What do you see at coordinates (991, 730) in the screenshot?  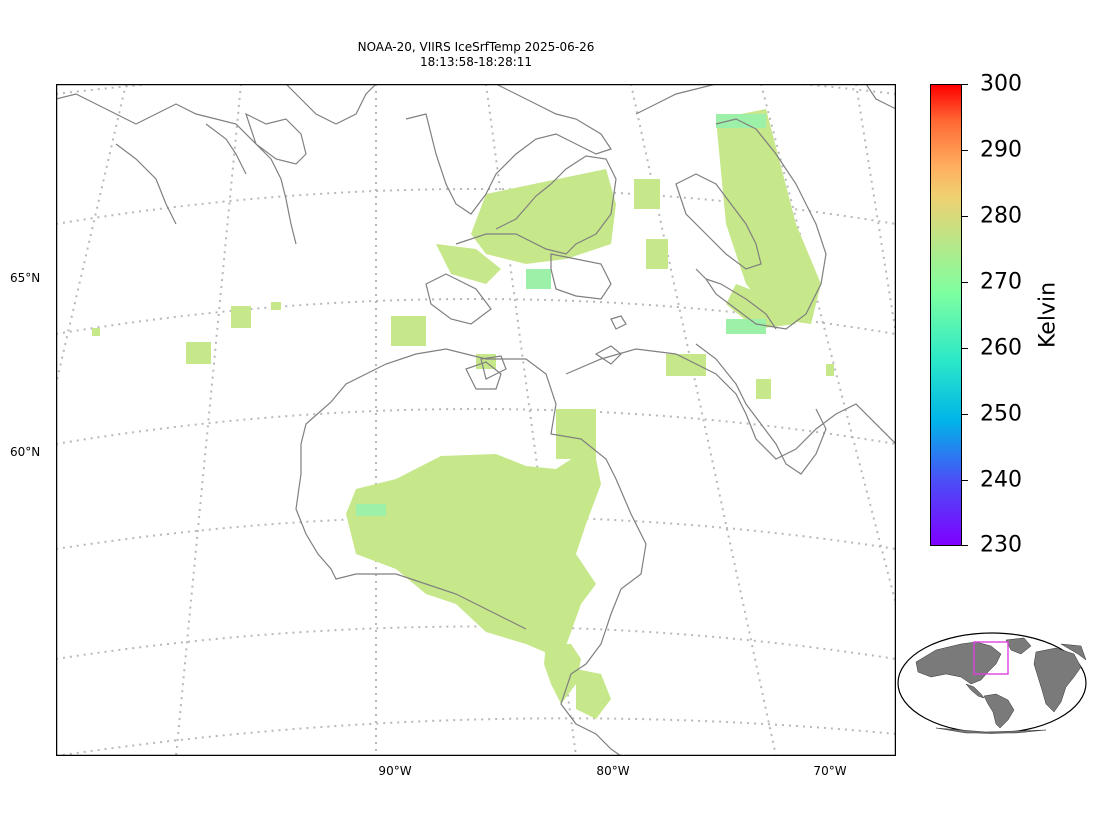 I see `globe-antarctica` at bounding box center [991, 730].